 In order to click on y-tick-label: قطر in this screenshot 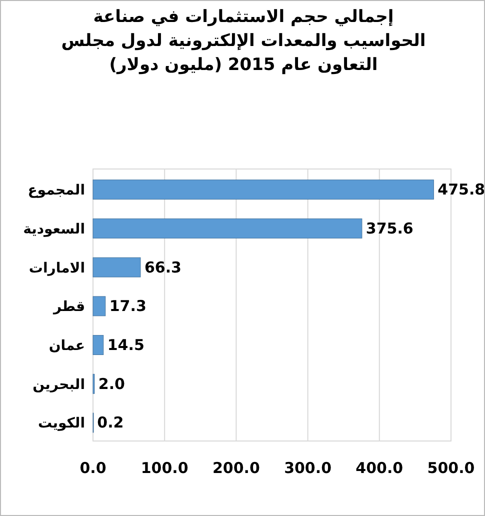, I will do `click(68, 307)`.